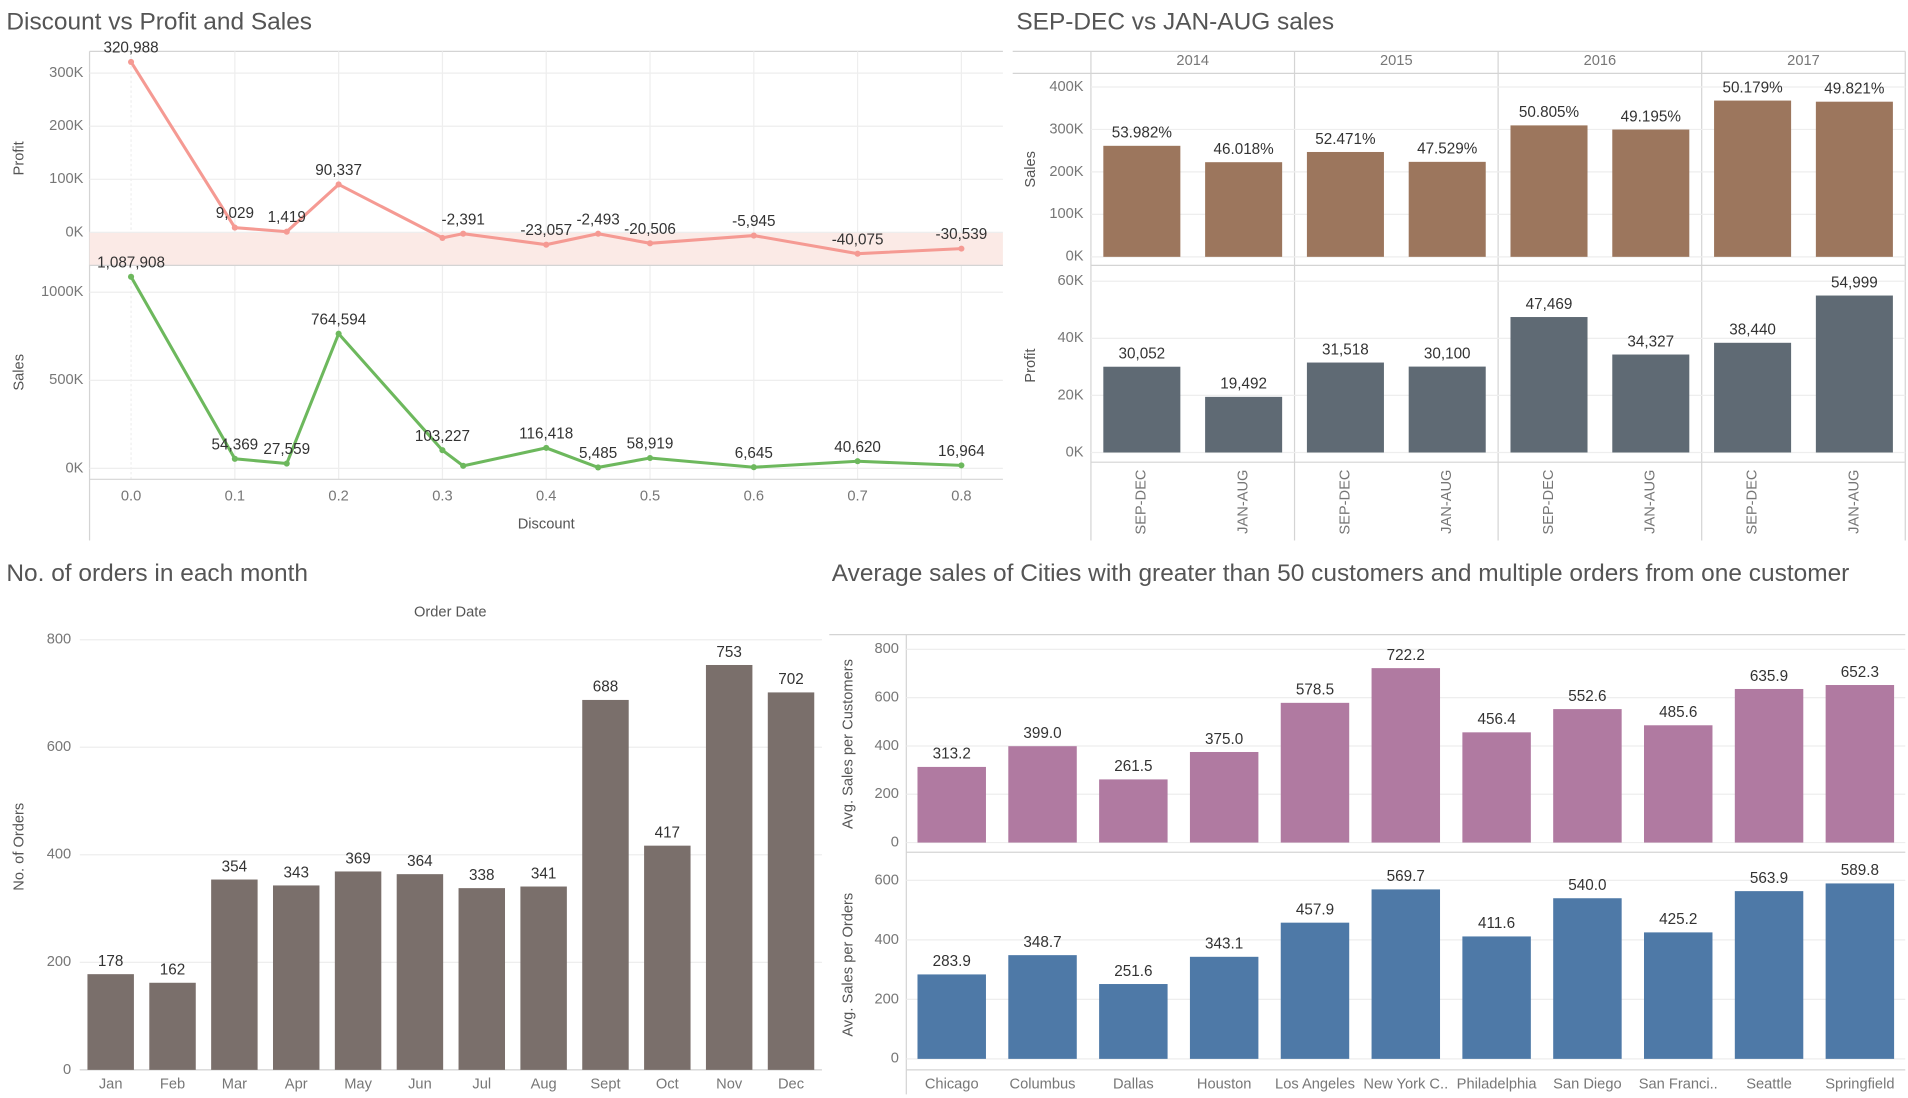  Describe the element at coordinates (1396, 61) in the screenshot. I see `group-header: 2015` at that location.